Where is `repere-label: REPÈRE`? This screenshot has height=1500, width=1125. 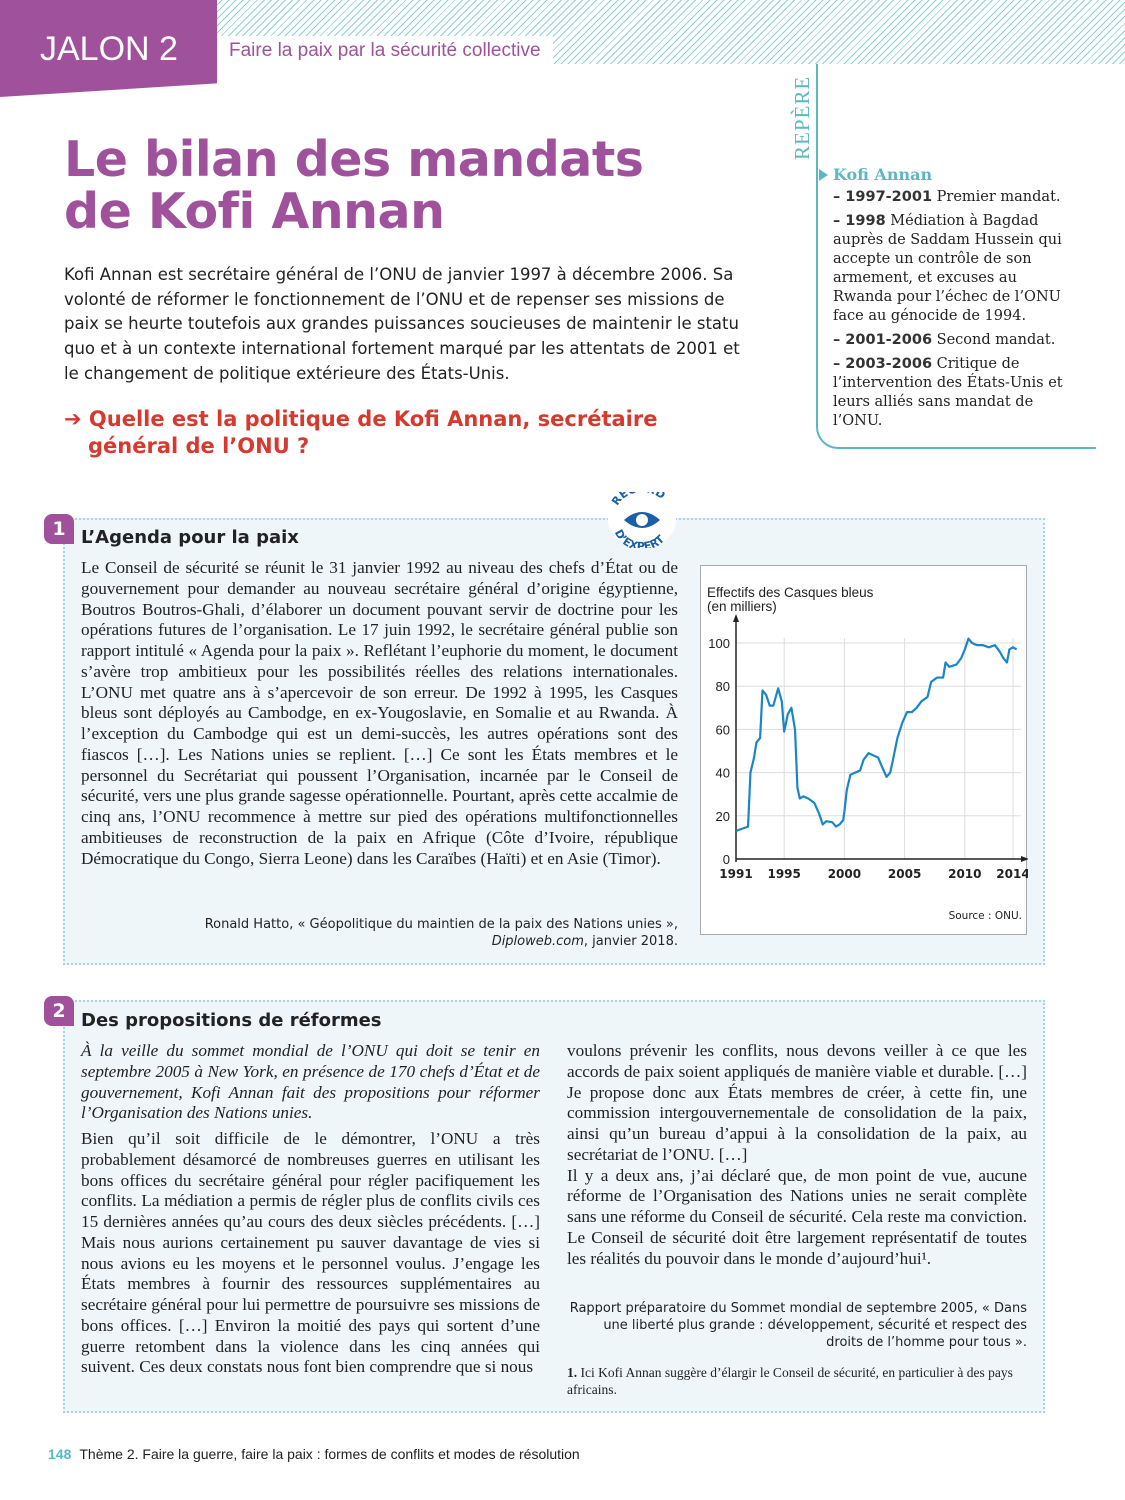 repere-label: REPÈRE is located at coordinates (802, 117).